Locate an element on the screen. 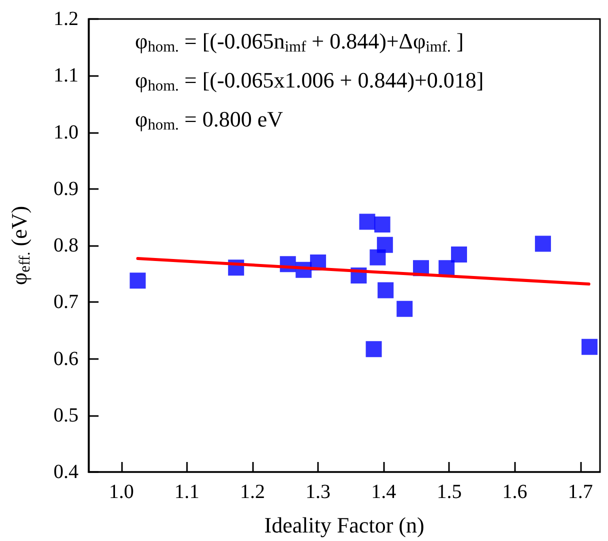  x-tick-label: 1.3 is located at coordinates (318, 492).